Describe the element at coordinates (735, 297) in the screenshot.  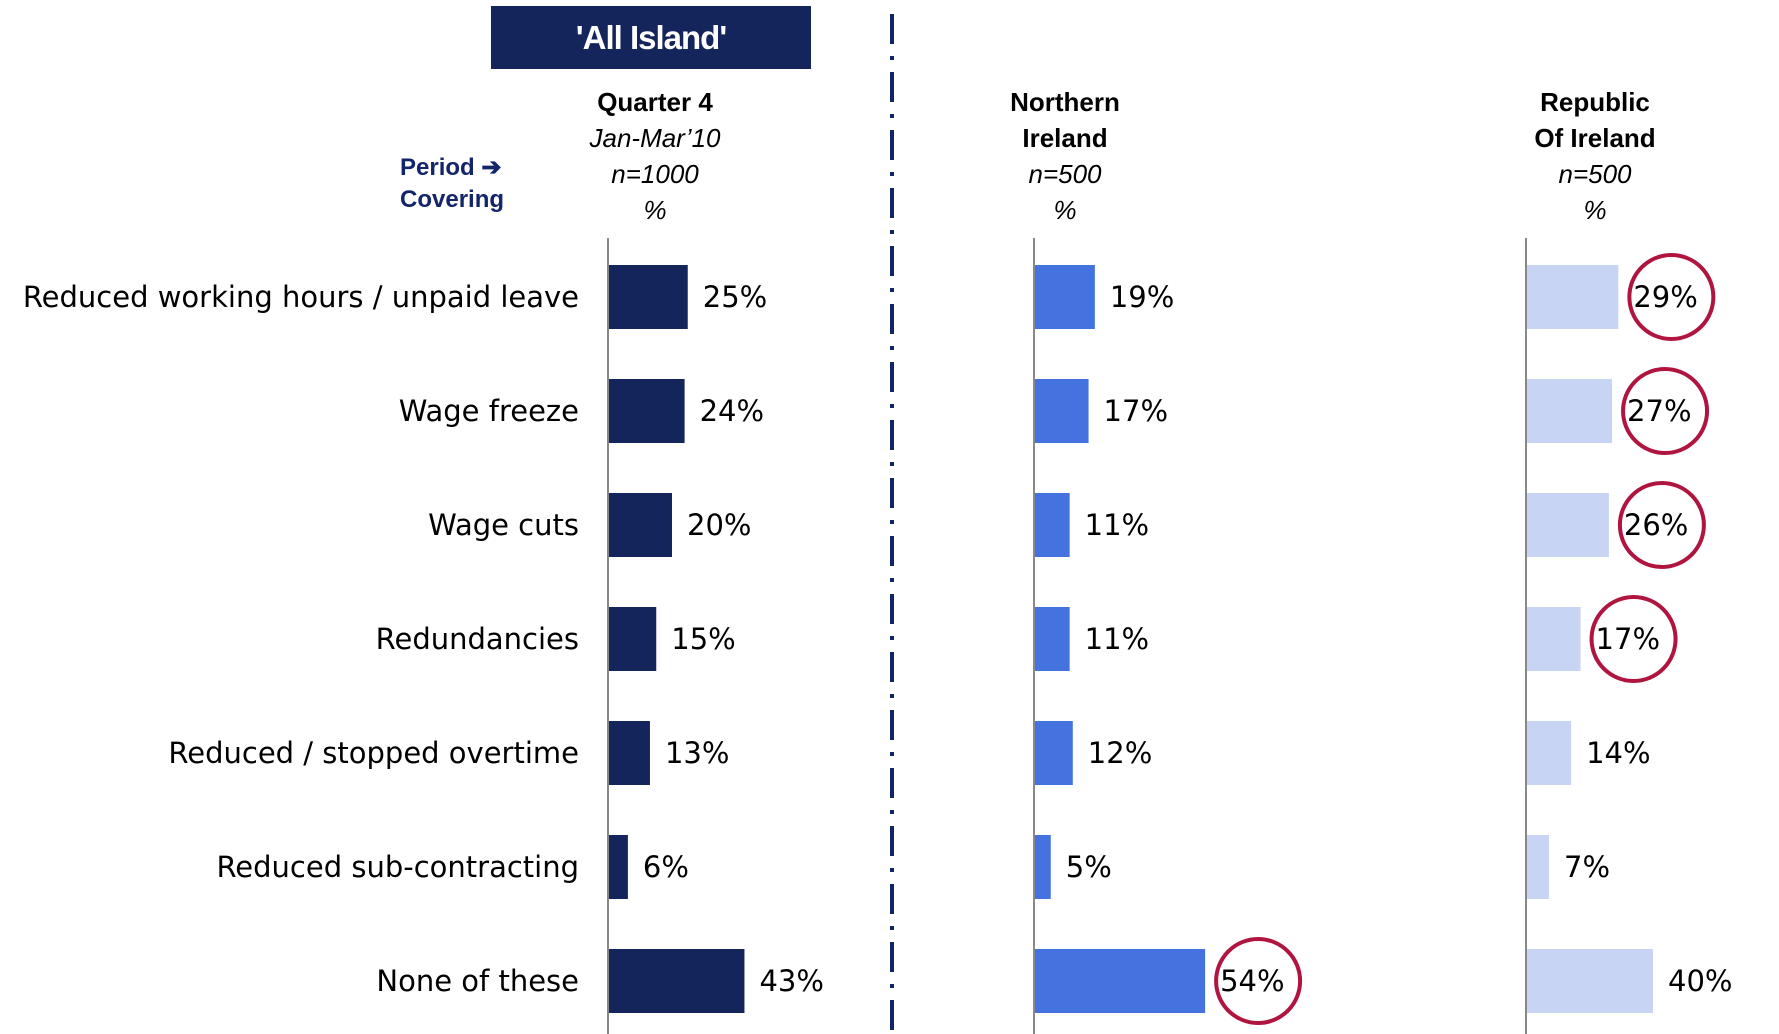
I see `value-label: 25%` at that location.